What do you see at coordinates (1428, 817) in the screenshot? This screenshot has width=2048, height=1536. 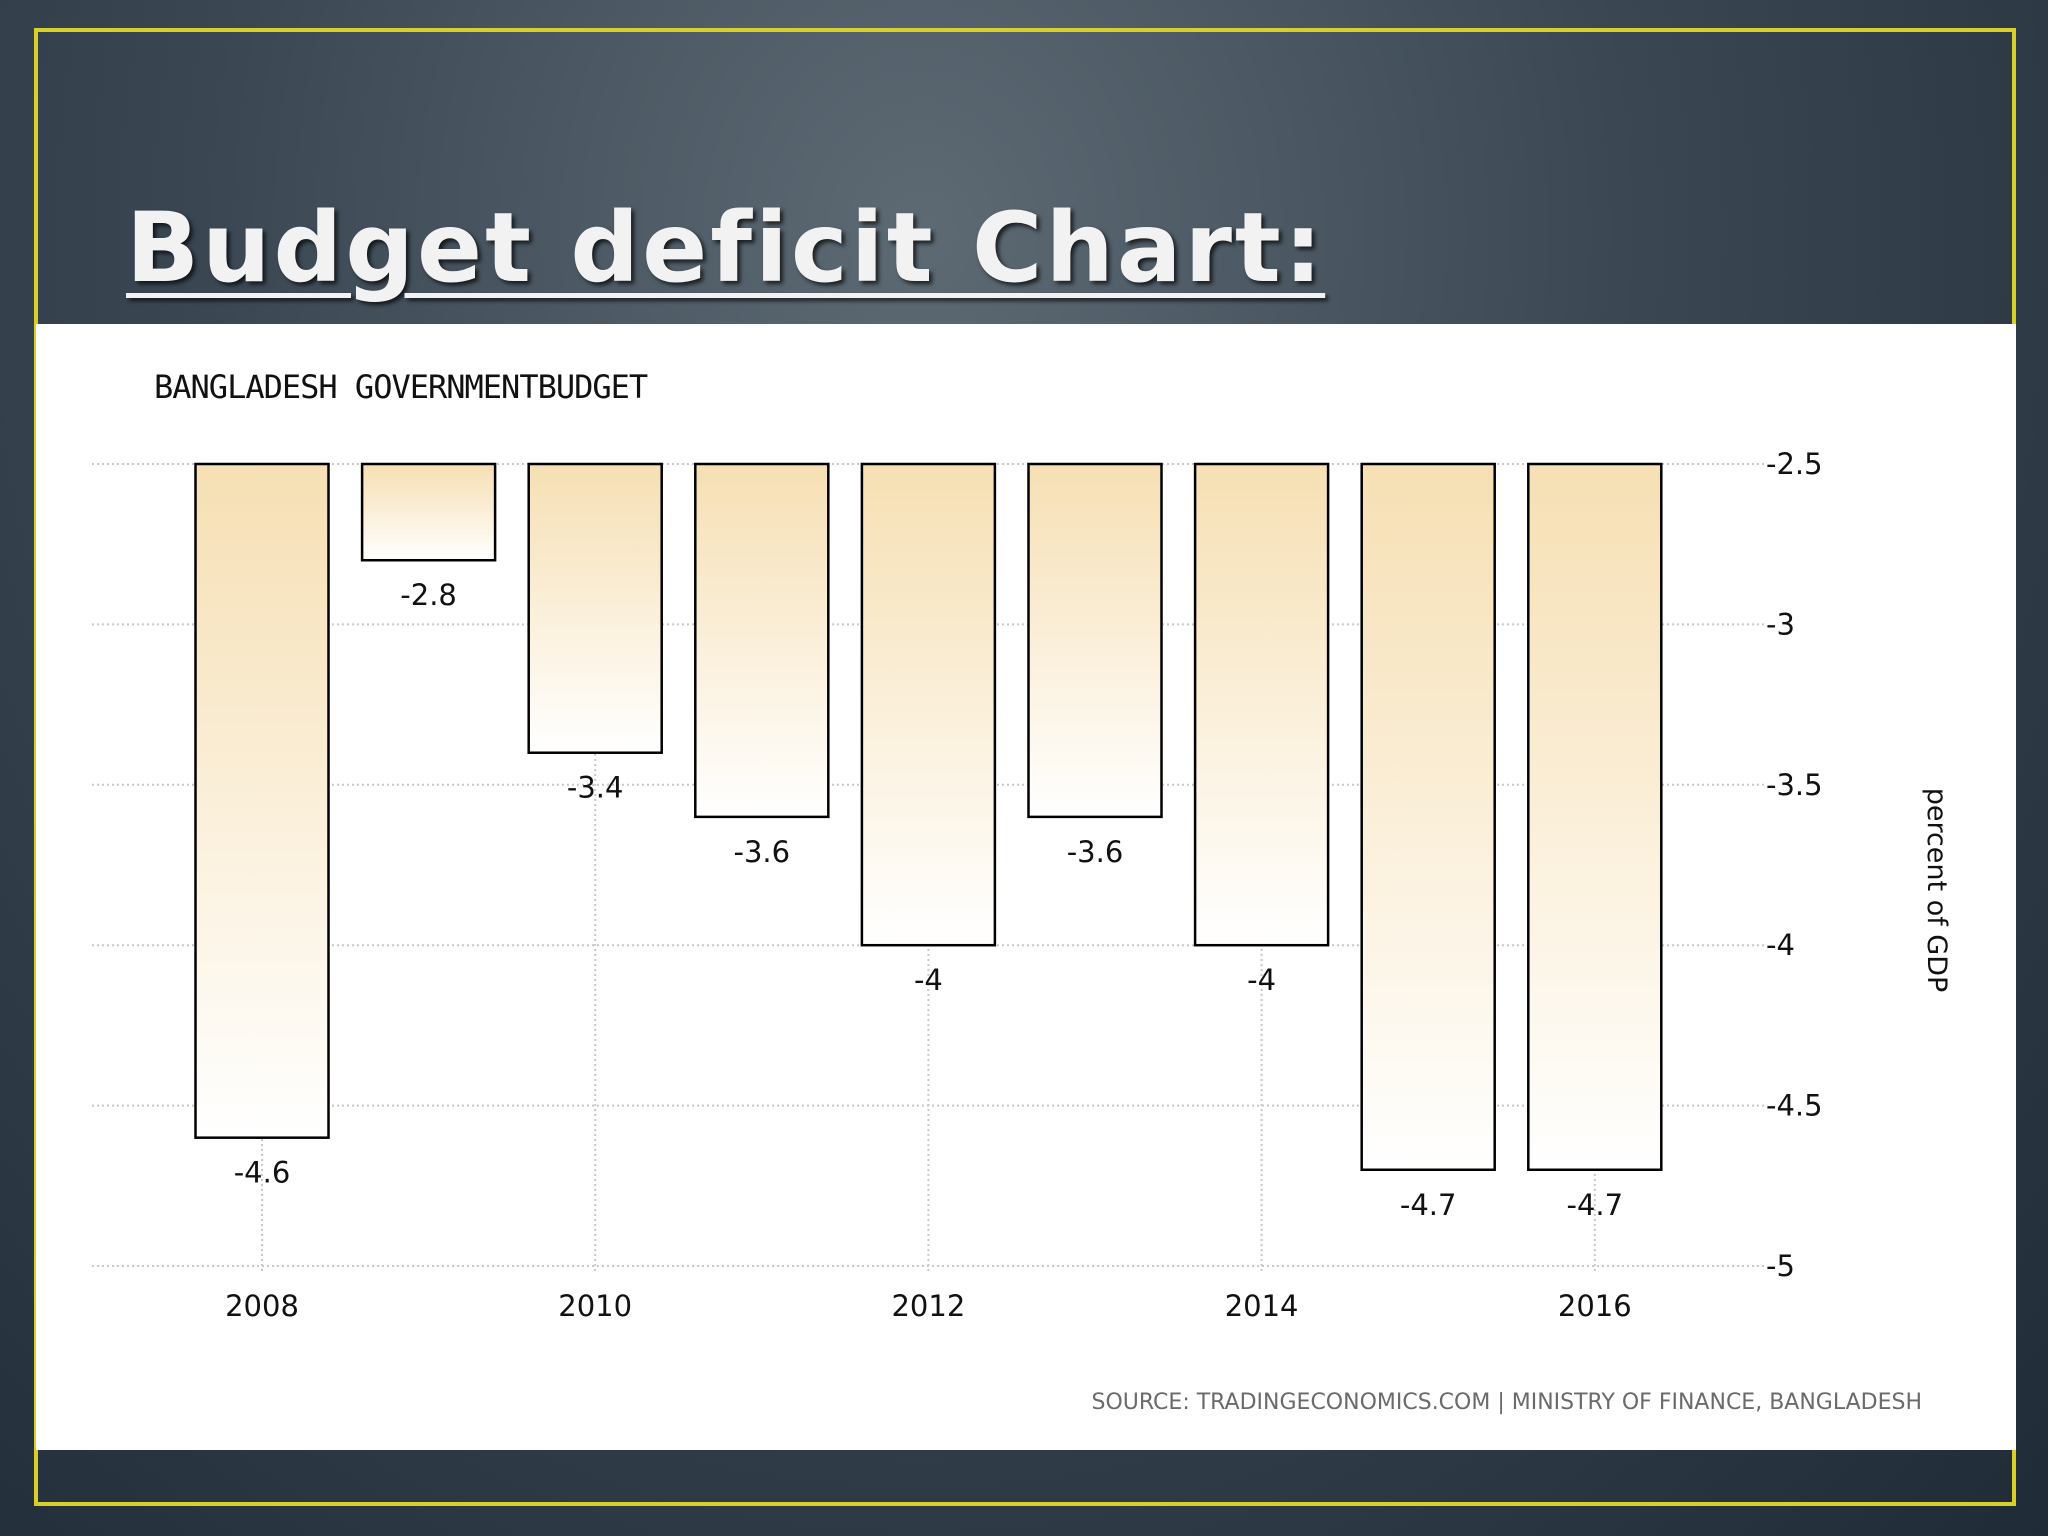 I see `bar-2015` at bounding box center [1428, 817].